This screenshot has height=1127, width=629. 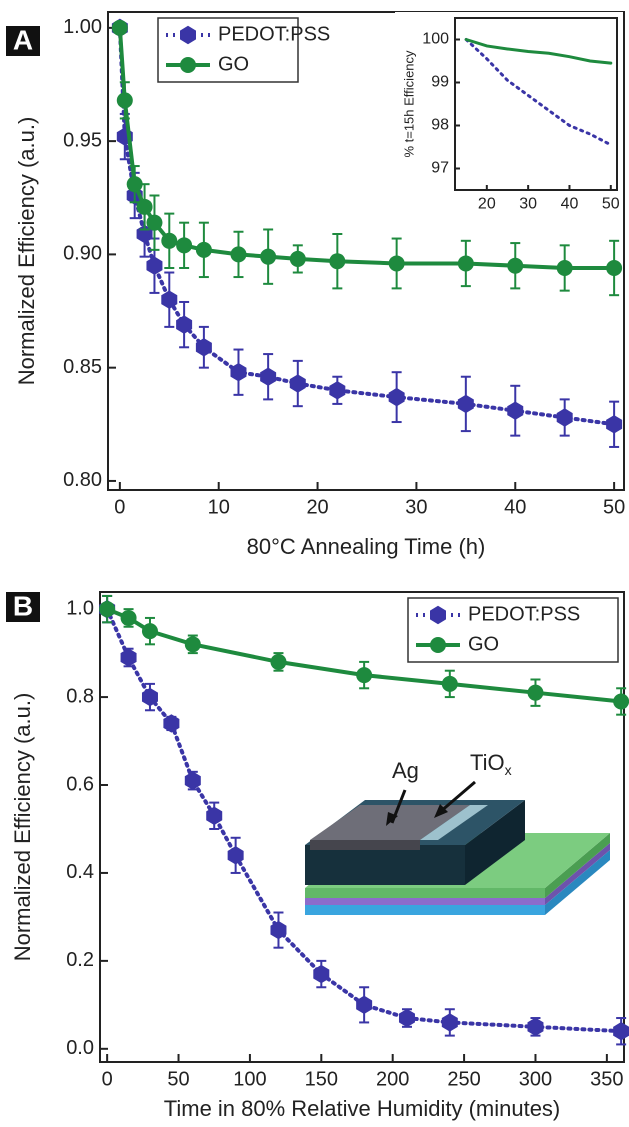 I want to click on y-tick-label: 0.8, so click(x=80, y=696).